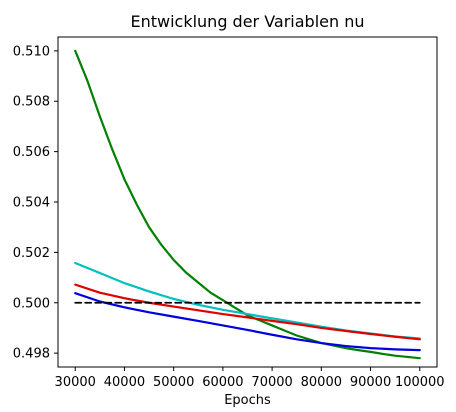 Image resolution: width=456 pixels, height=412 pixels. What do you see at coordinates (31, 102) in the screenshot?
I see `y-tick-label: 0.508` at bounding box center [31, 102].